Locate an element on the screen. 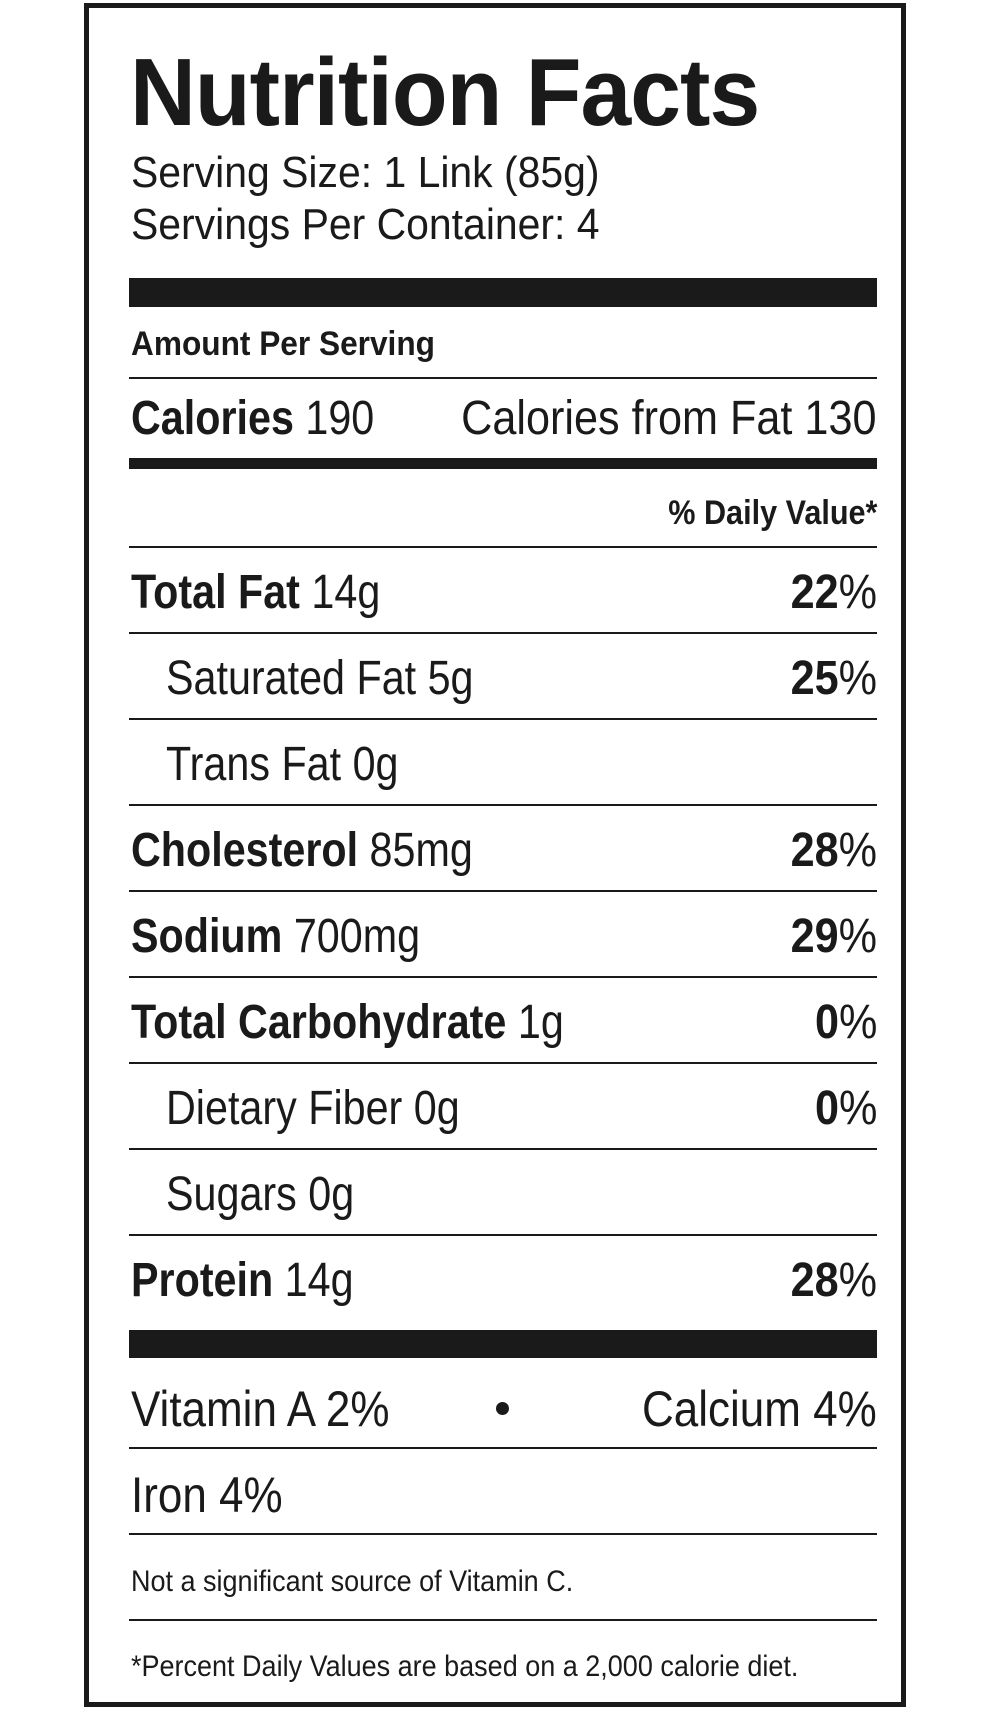  nutrient-dv-cholesterol: 28% is located at coordinates (834, 850).